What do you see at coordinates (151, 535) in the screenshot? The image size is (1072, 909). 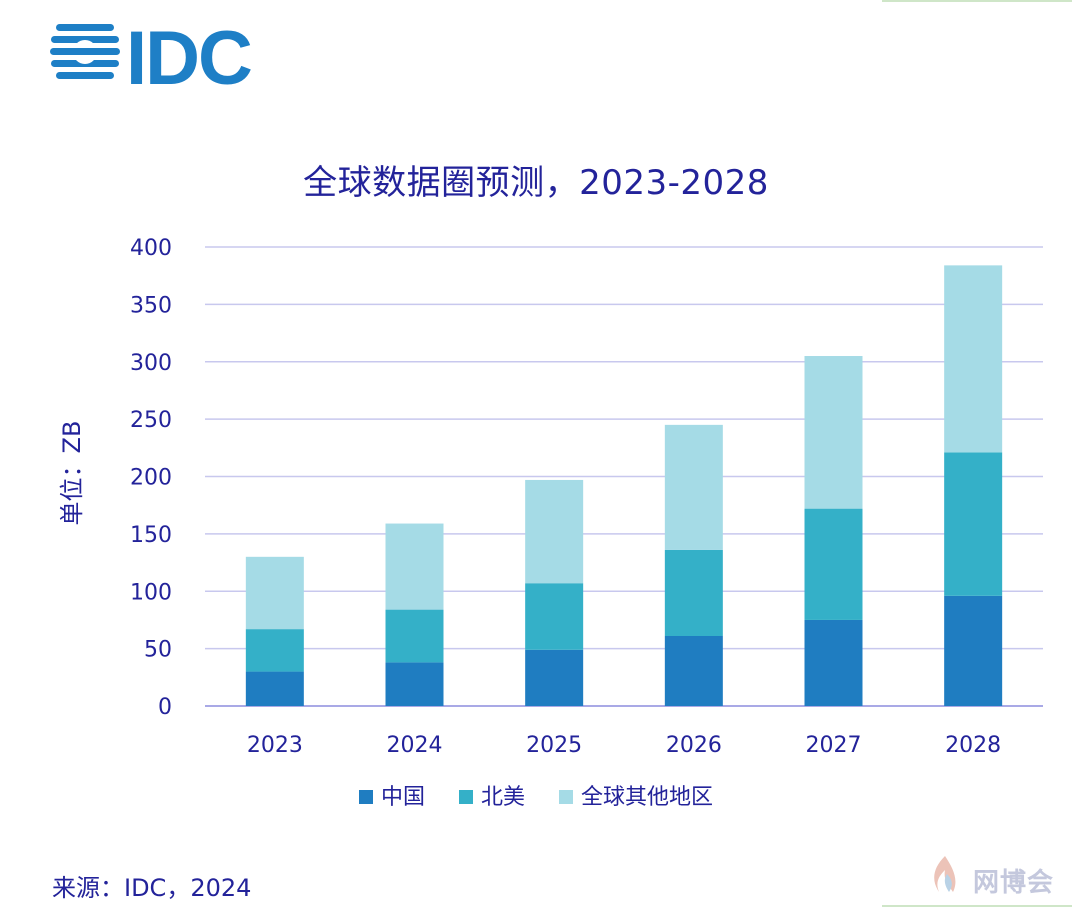 I see `y-tick-label: 150` at bounding box center [151, 535].